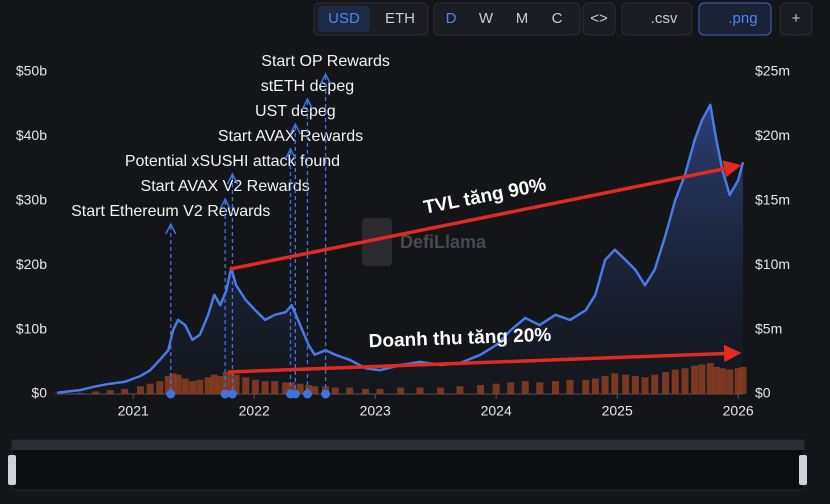 This screenshot has height=504, width=830. Describe the element at coordinates (31, 328) in the screenshot. I see `y-tick-label: $10b` at that location.